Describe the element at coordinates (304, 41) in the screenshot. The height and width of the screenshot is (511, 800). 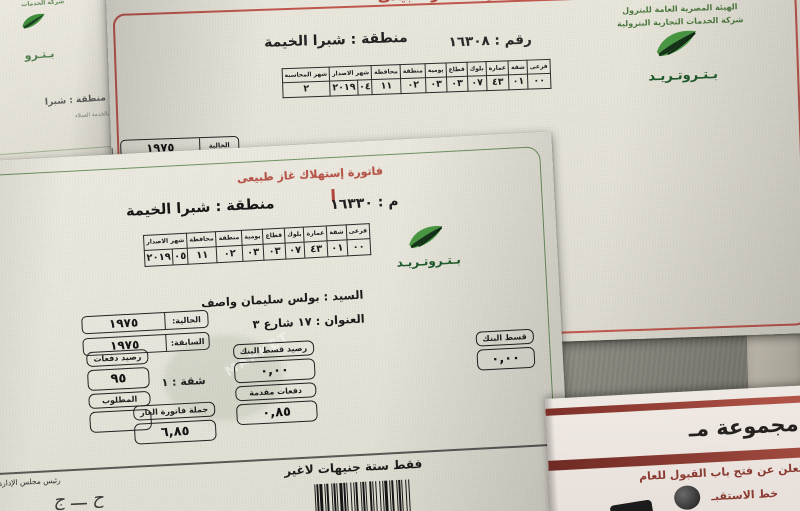
I see `bill-upper-region-value: شبرا الخيمة` at that location.